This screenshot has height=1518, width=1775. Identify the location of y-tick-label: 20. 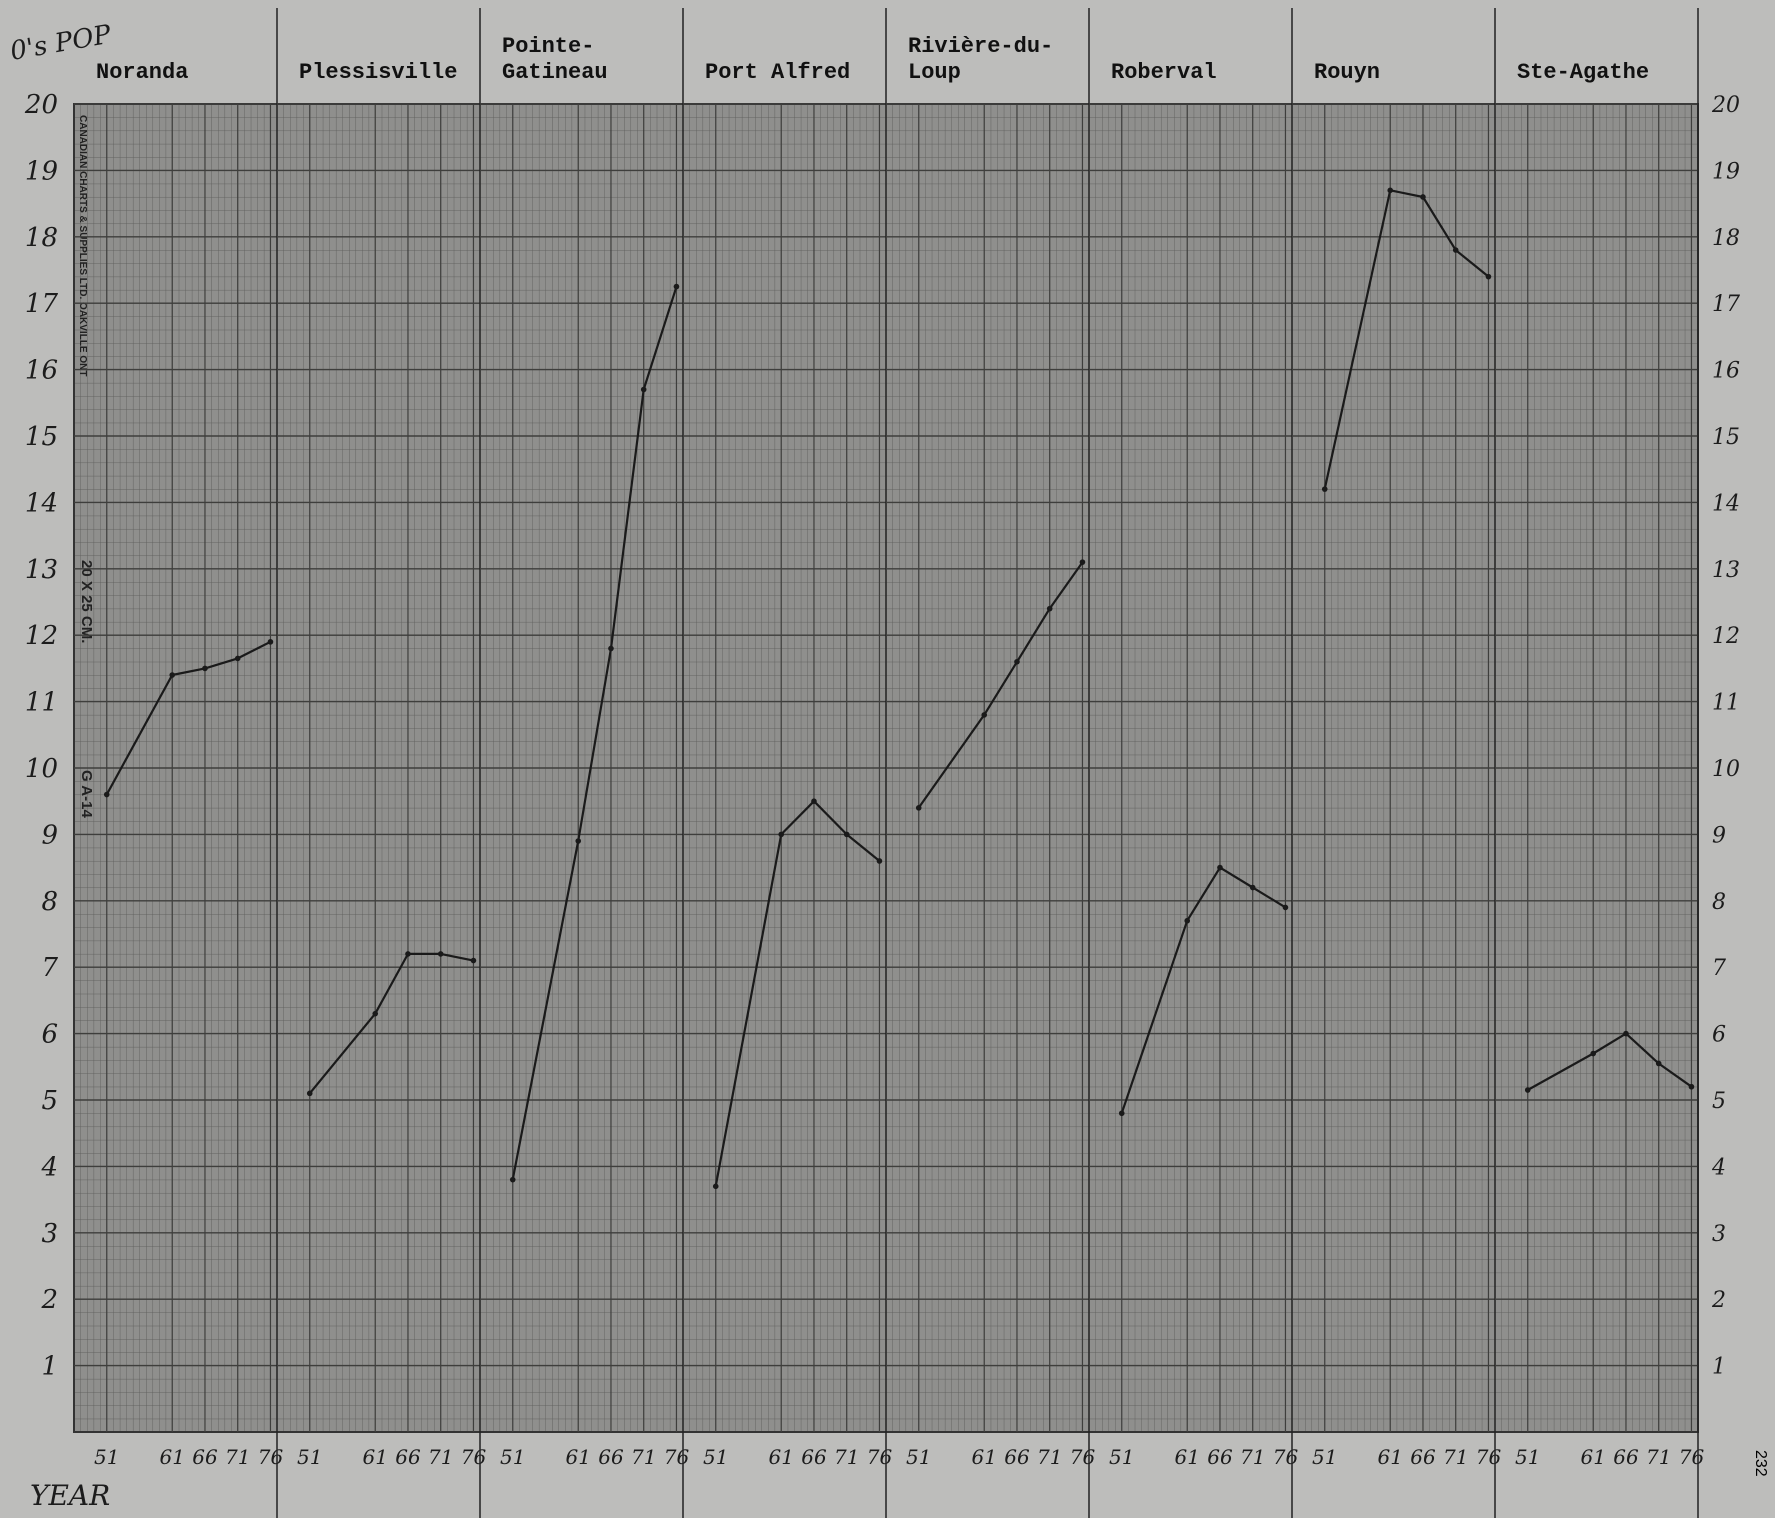
(1725, 105).